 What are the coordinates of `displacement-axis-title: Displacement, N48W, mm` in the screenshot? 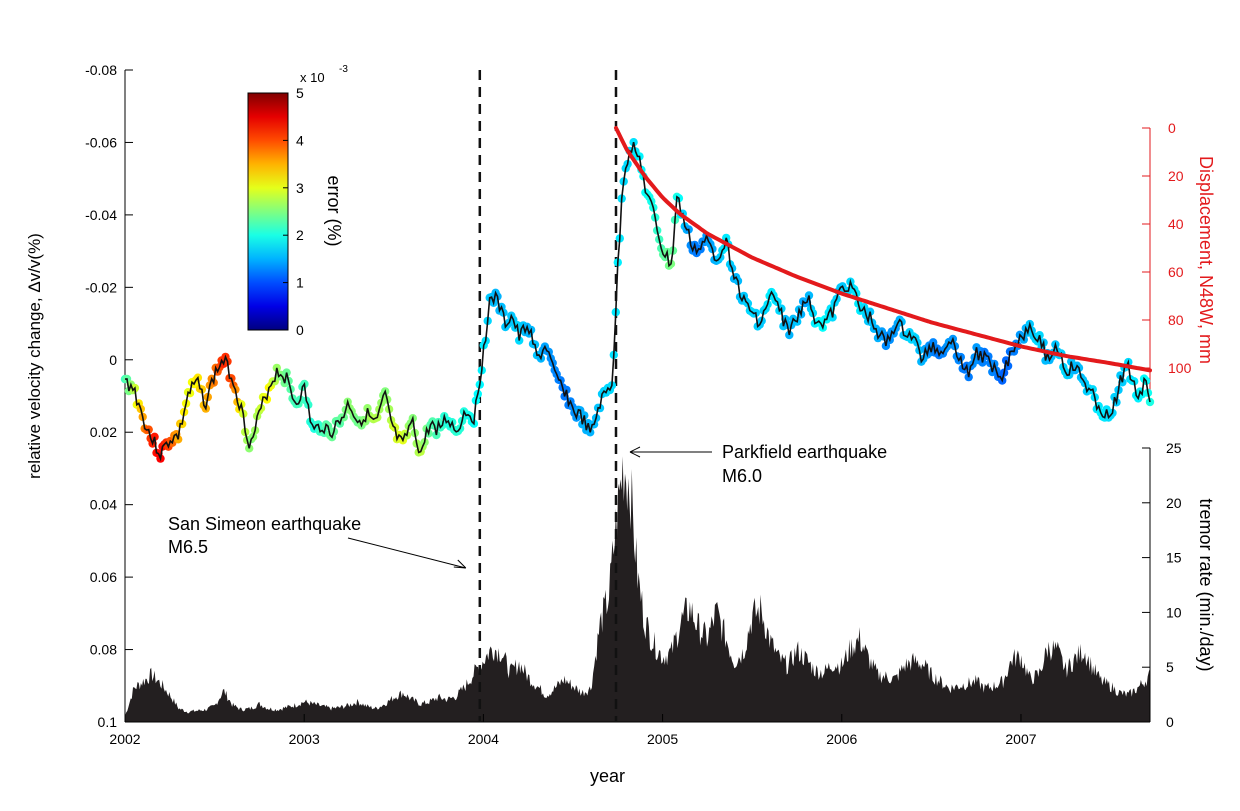 It's located at (1206, 260).